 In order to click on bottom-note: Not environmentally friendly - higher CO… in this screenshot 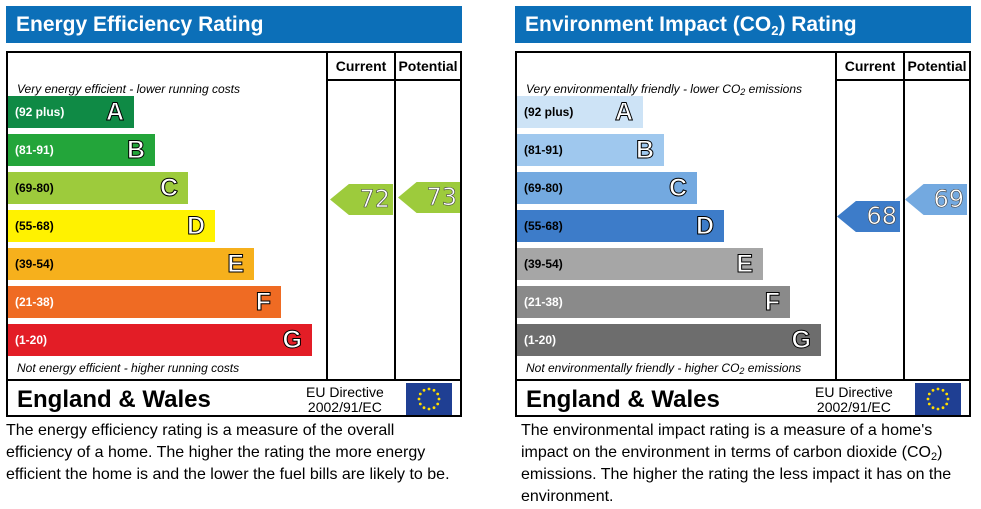, I will do `click(664, 368)`.